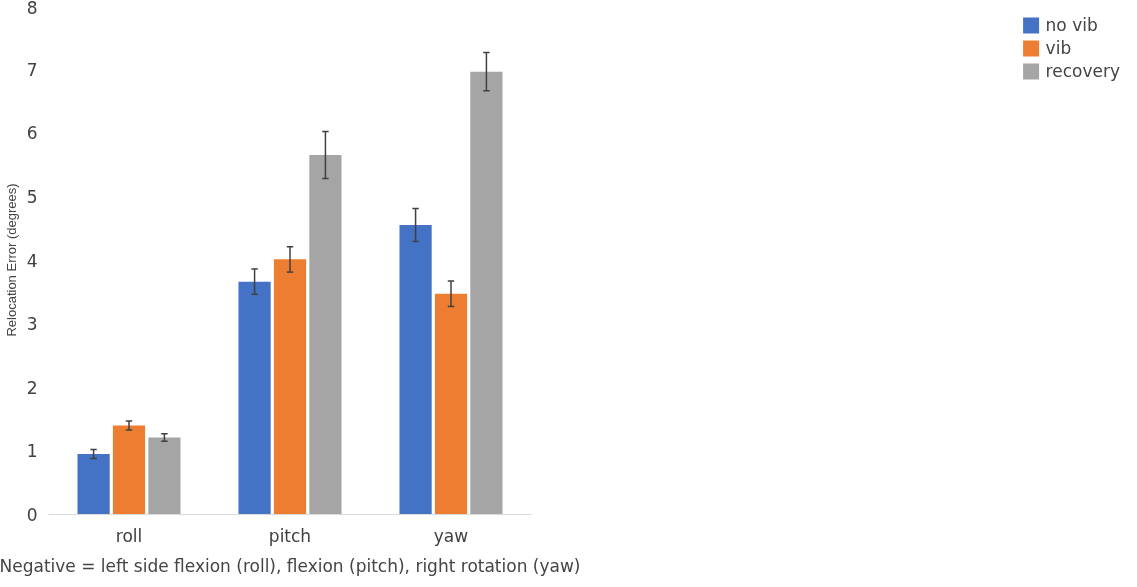  What do you see at coordinates (11, 260) in the screenshot?
I see `y-axis-title: Relocation Error (degrees)` at bounding box center [11, 260].